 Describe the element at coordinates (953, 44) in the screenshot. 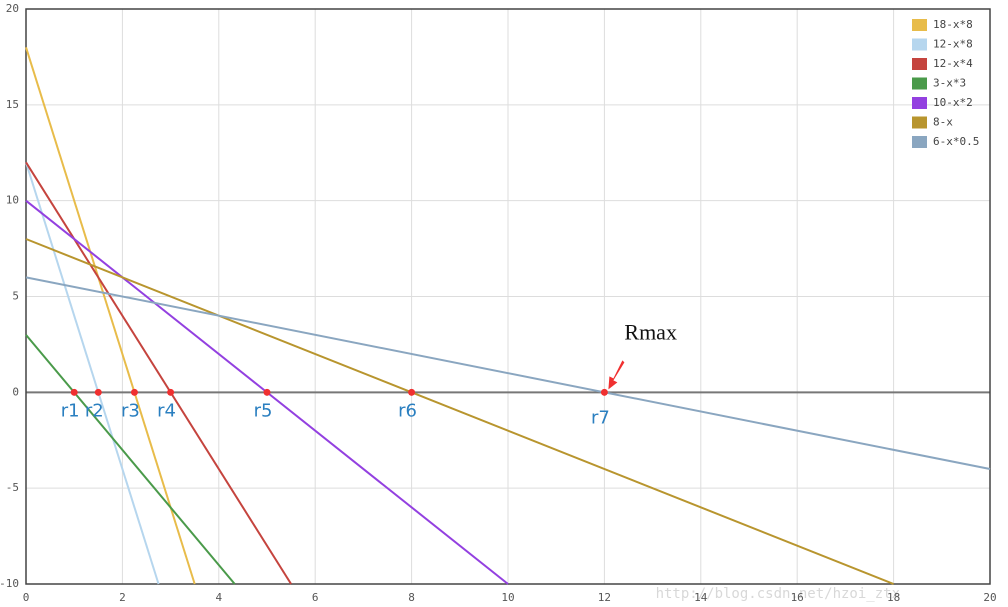

I see `legend-label: 12-x*8` at that location.